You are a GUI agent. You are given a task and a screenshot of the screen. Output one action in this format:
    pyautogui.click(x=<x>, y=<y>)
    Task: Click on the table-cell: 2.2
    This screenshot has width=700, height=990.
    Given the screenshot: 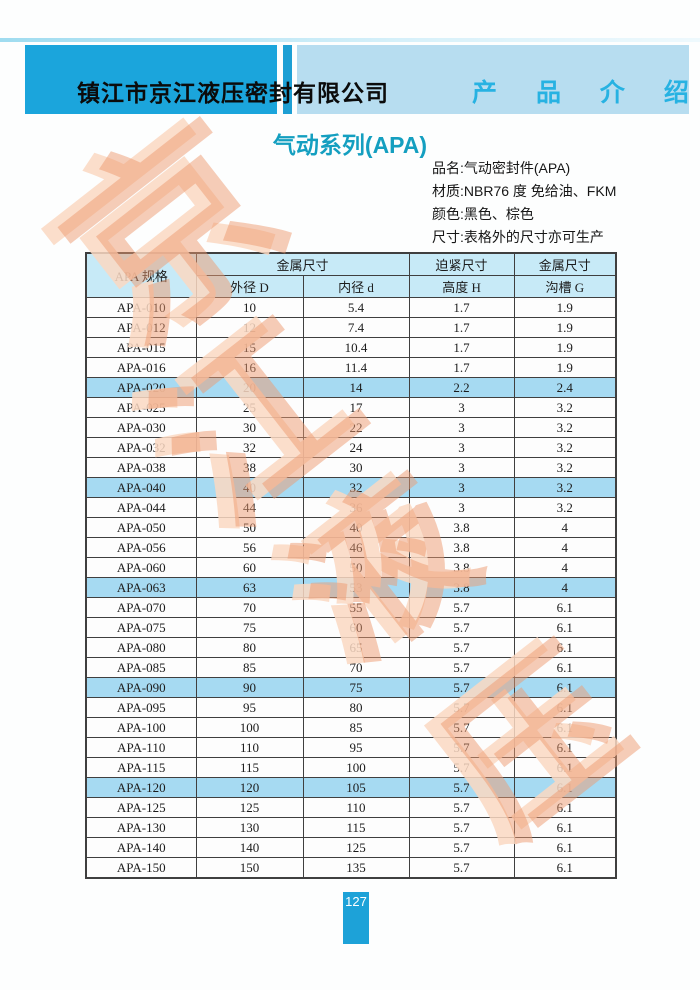 What is the action you would take?
    pyautogui.click(x=461, y=387)
    